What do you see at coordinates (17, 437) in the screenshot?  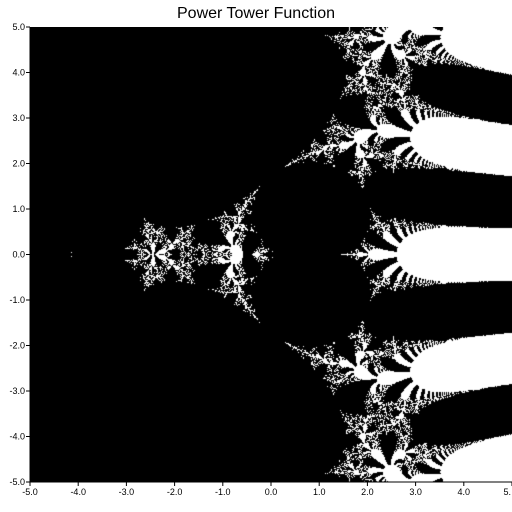 I see `y-tick-label: -4.0` at bounding box center [17, 437].